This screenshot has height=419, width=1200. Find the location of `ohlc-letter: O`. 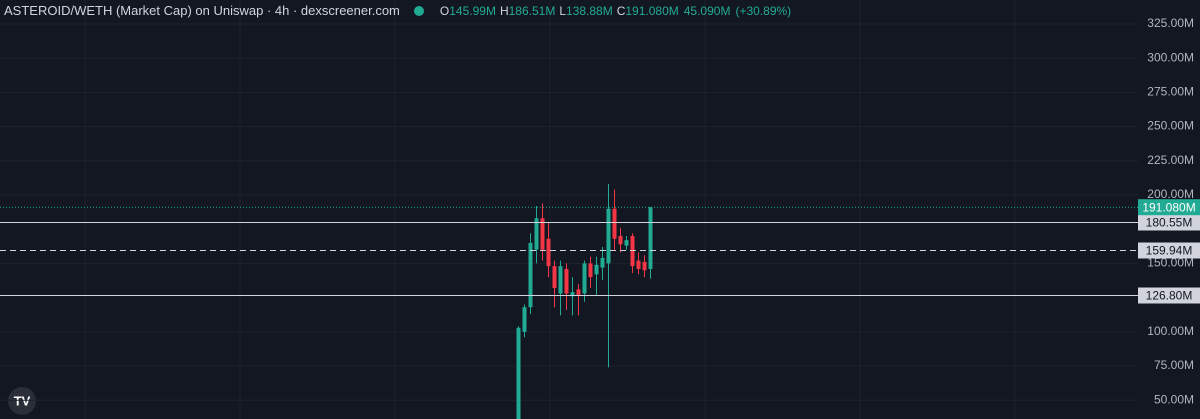

ohlc-letter: O is located at coordinates (444, 10).